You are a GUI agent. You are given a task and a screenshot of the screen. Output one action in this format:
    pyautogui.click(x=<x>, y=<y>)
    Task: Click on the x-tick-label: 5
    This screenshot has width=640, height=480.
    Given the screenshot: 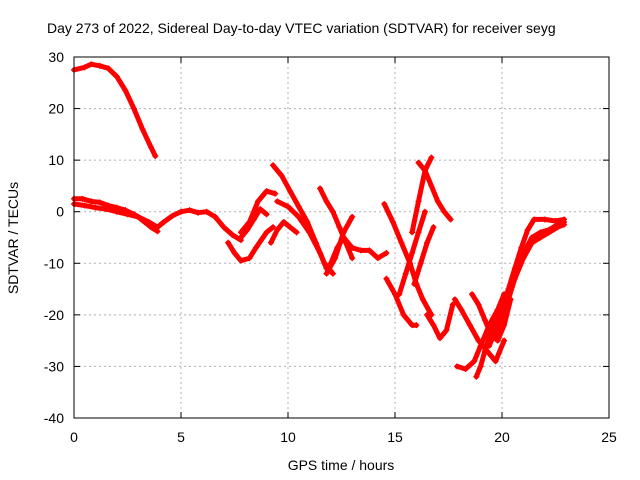 What is the action you would take?
    pyautogui.click(x=181, y=437)
    